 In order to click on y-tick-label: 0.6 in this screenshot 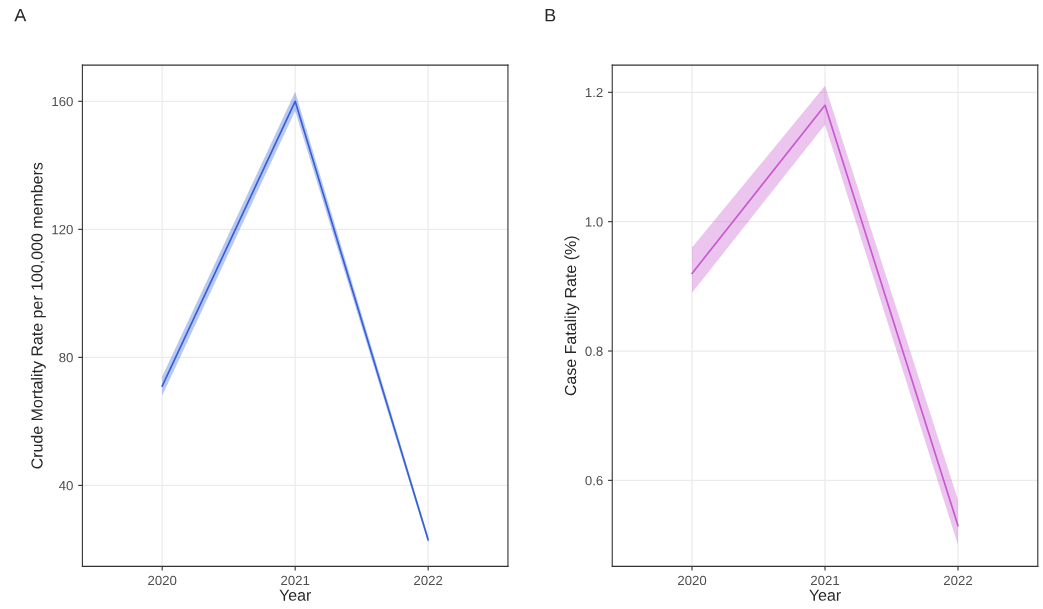, I will do `click(594, 480)`.